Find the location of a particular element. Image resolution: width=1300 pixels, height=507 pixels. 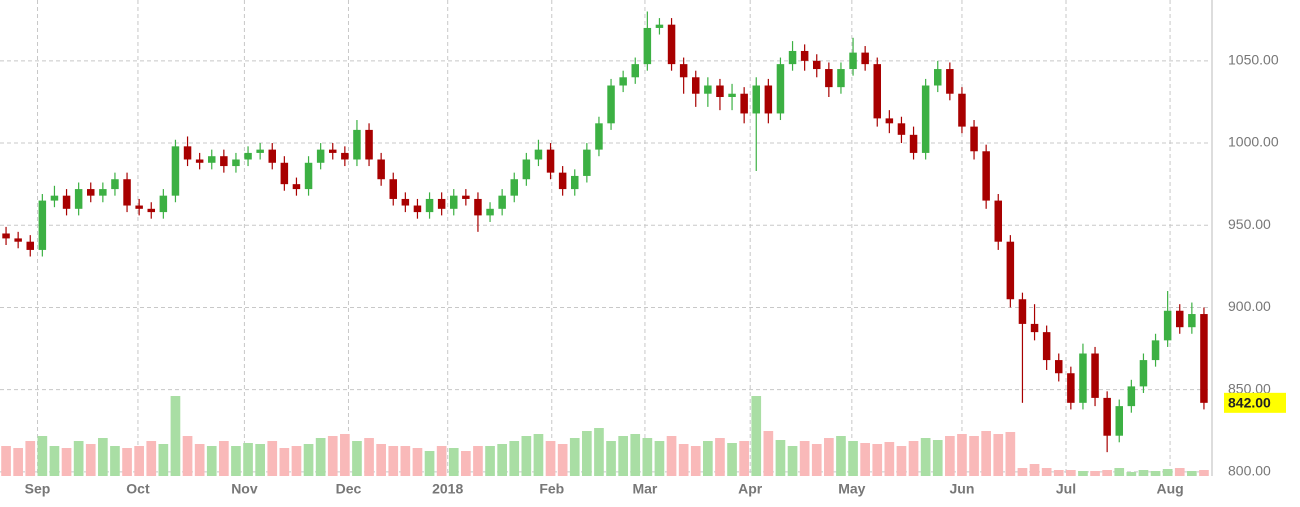

x-tick-label: 2018 is located at coordinates (447, 489).